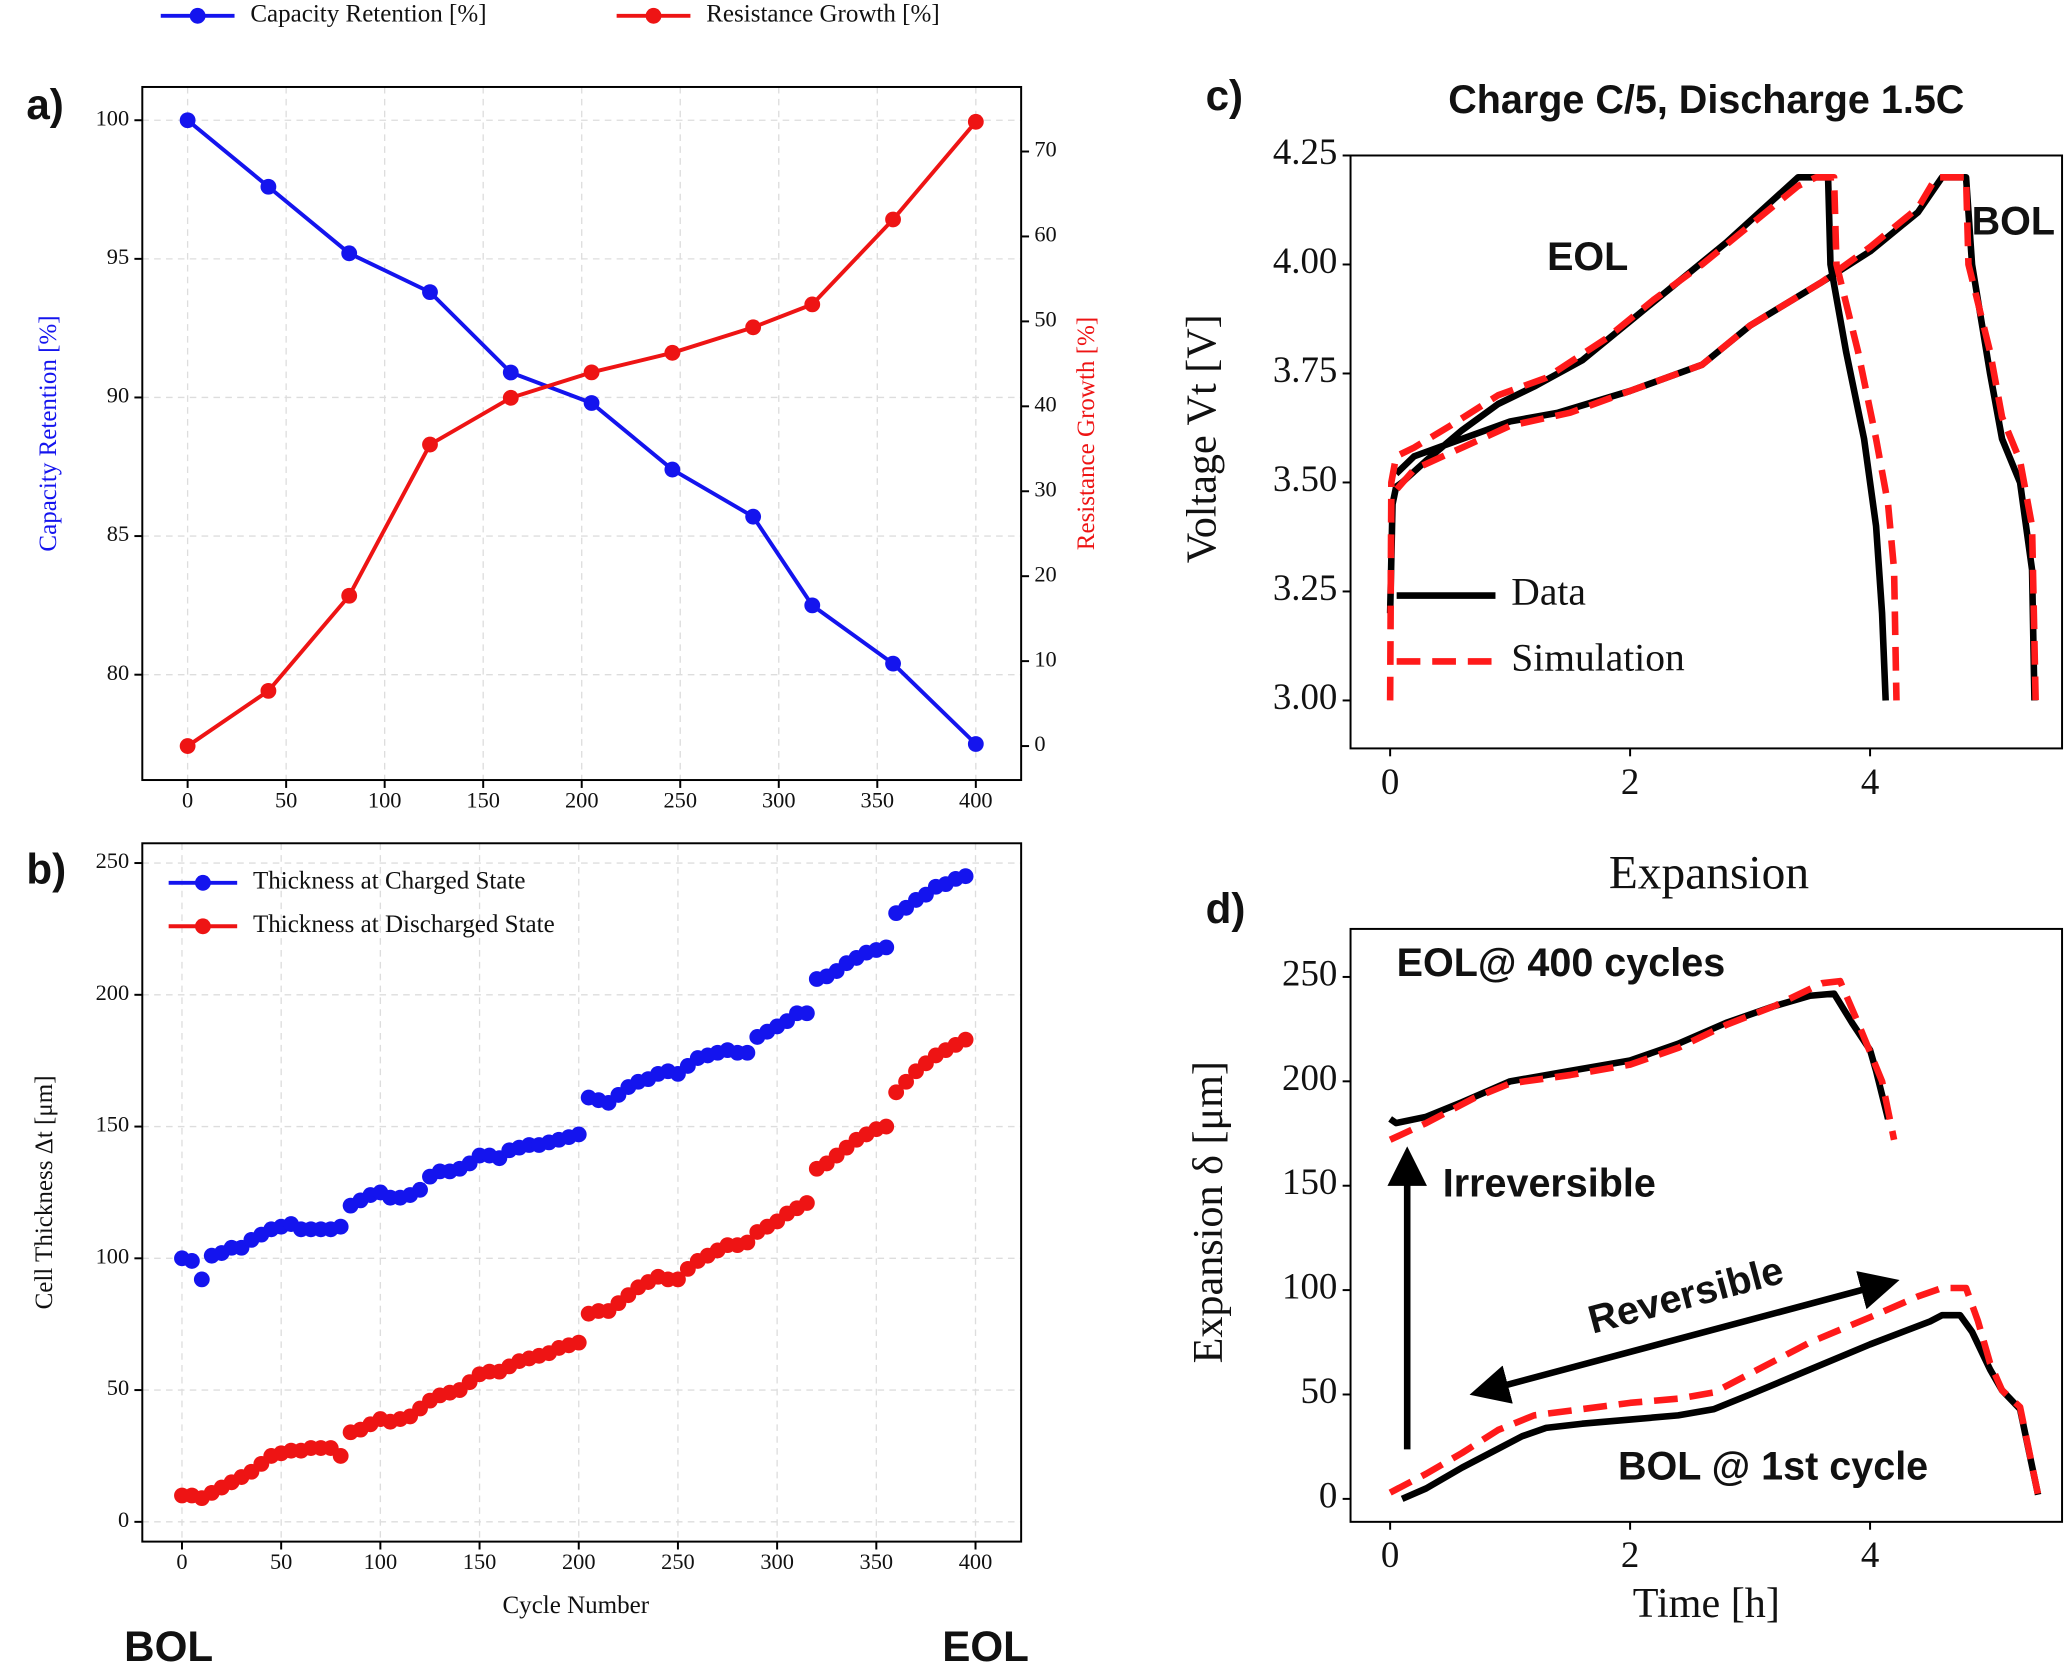 The width and height of the screenshot is (2066, 1666). I want to click on legend-label: Capacity Retention [%], so click(368, 14).